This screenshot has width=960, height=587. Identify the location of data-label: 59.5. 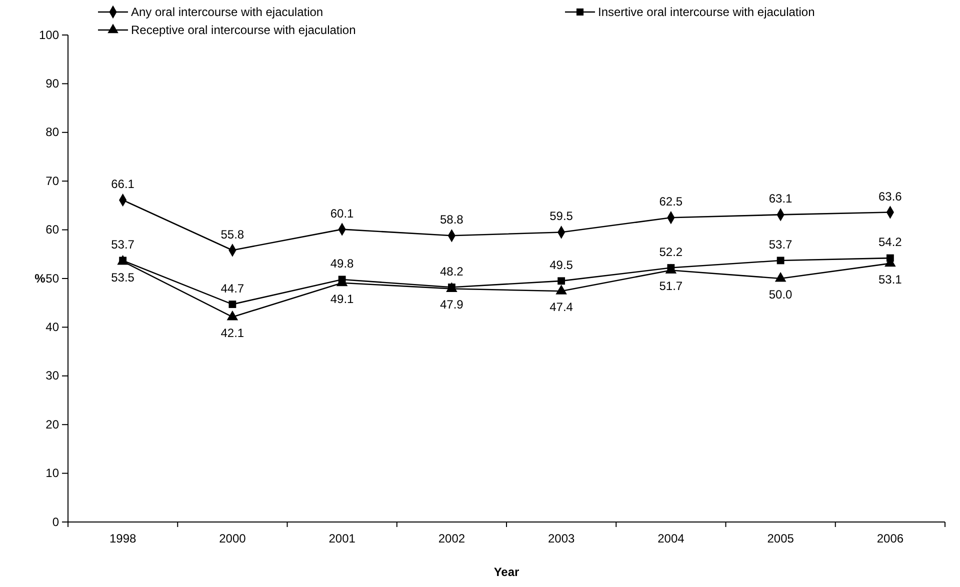
(562, 216).